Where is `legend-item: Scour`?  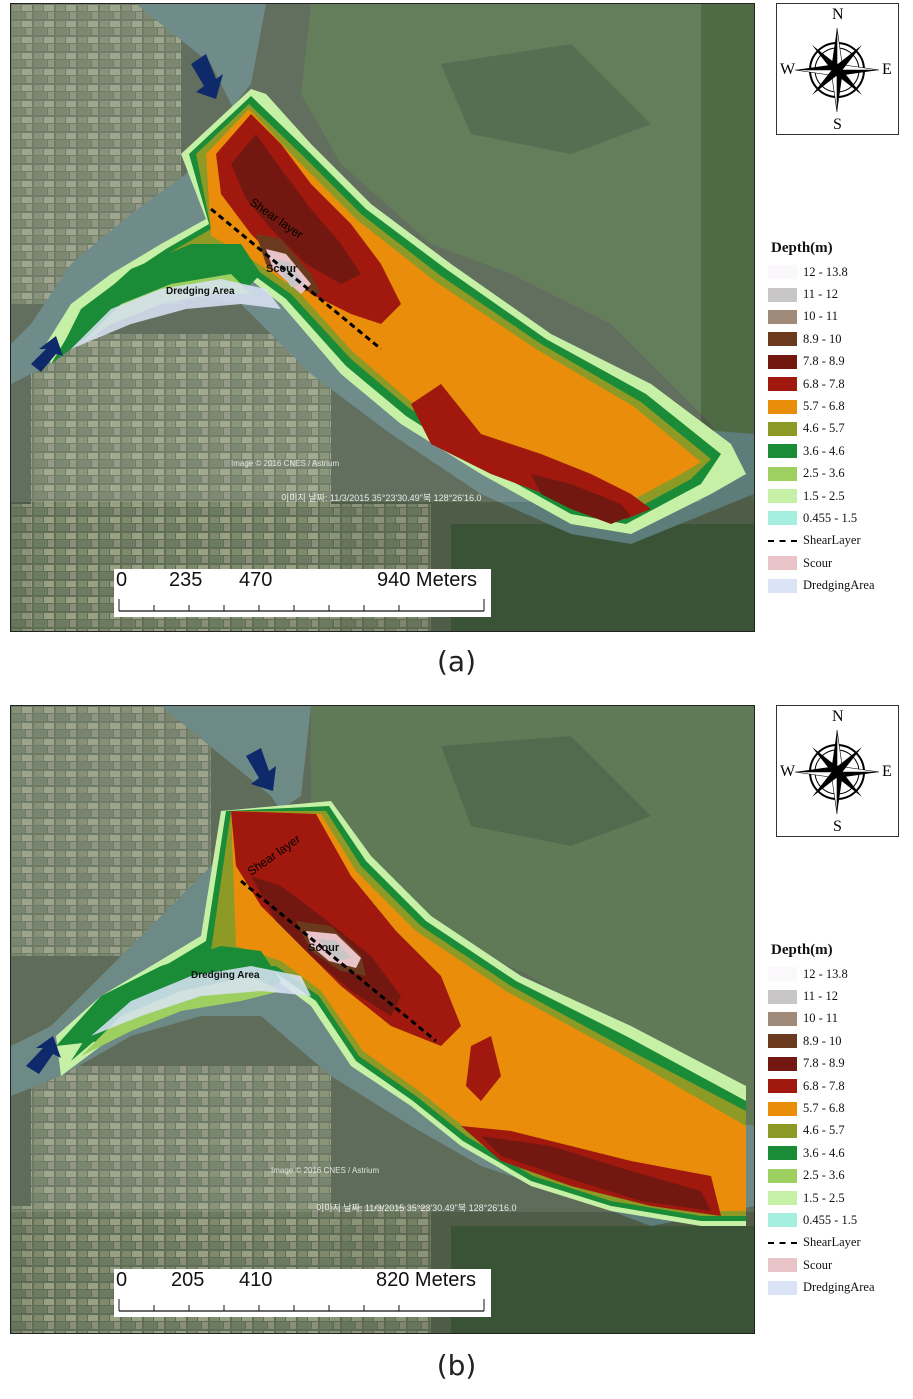
legend-item: Scour is located at coordinates (838, 563).